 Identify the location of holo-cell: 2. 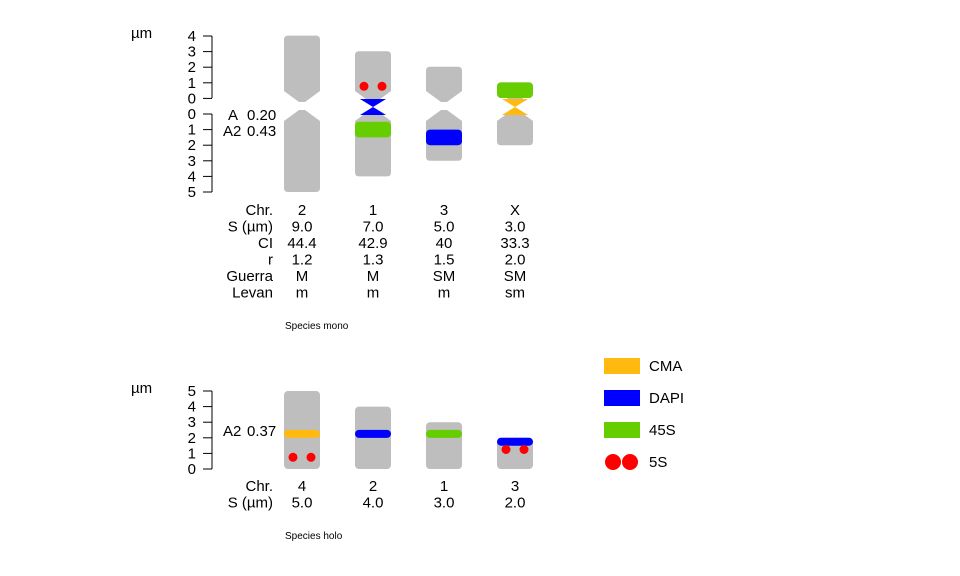
(373, 486).